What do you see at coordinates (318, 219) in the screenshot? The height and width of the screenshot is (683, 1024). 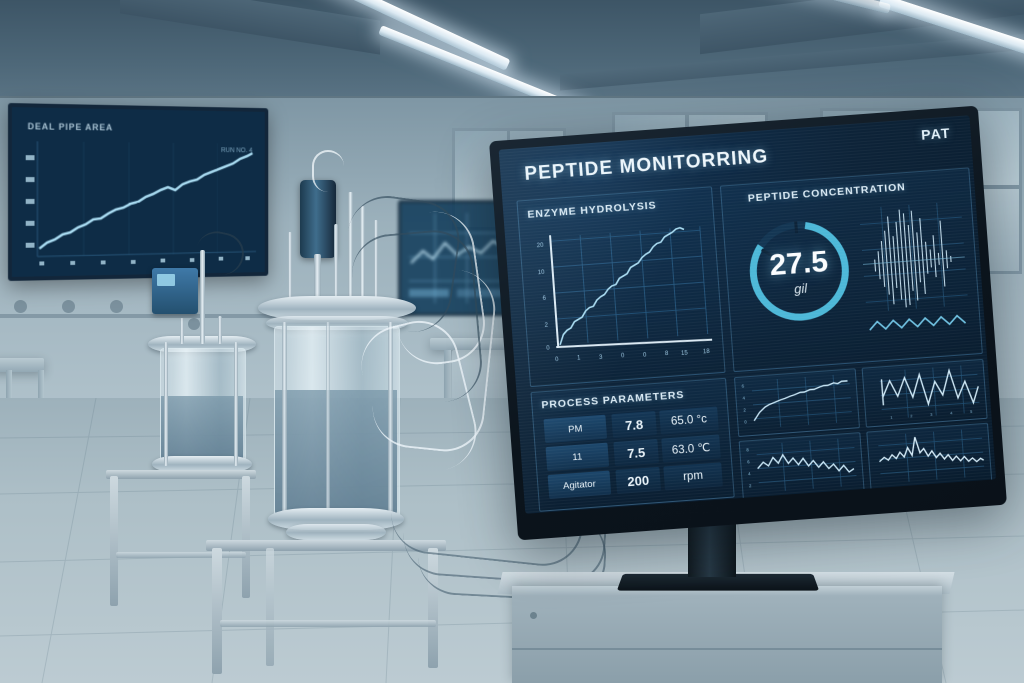 I see `agitator-motor` at bounding box center [318, 219].